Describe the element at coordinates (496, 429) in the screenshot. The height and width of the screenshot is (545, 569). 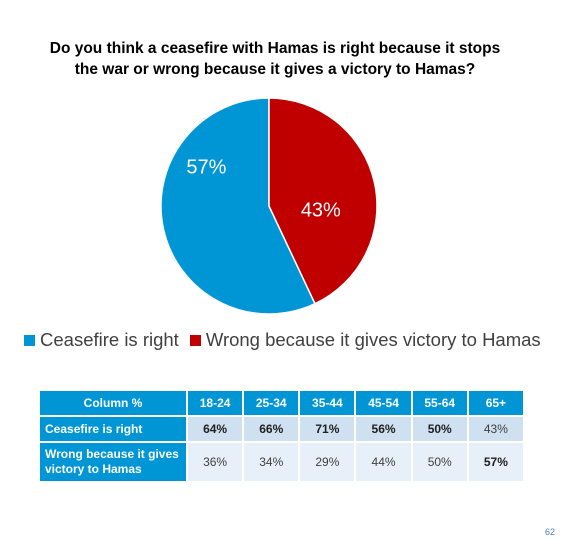
I see `table-cell: 43%` at that location.